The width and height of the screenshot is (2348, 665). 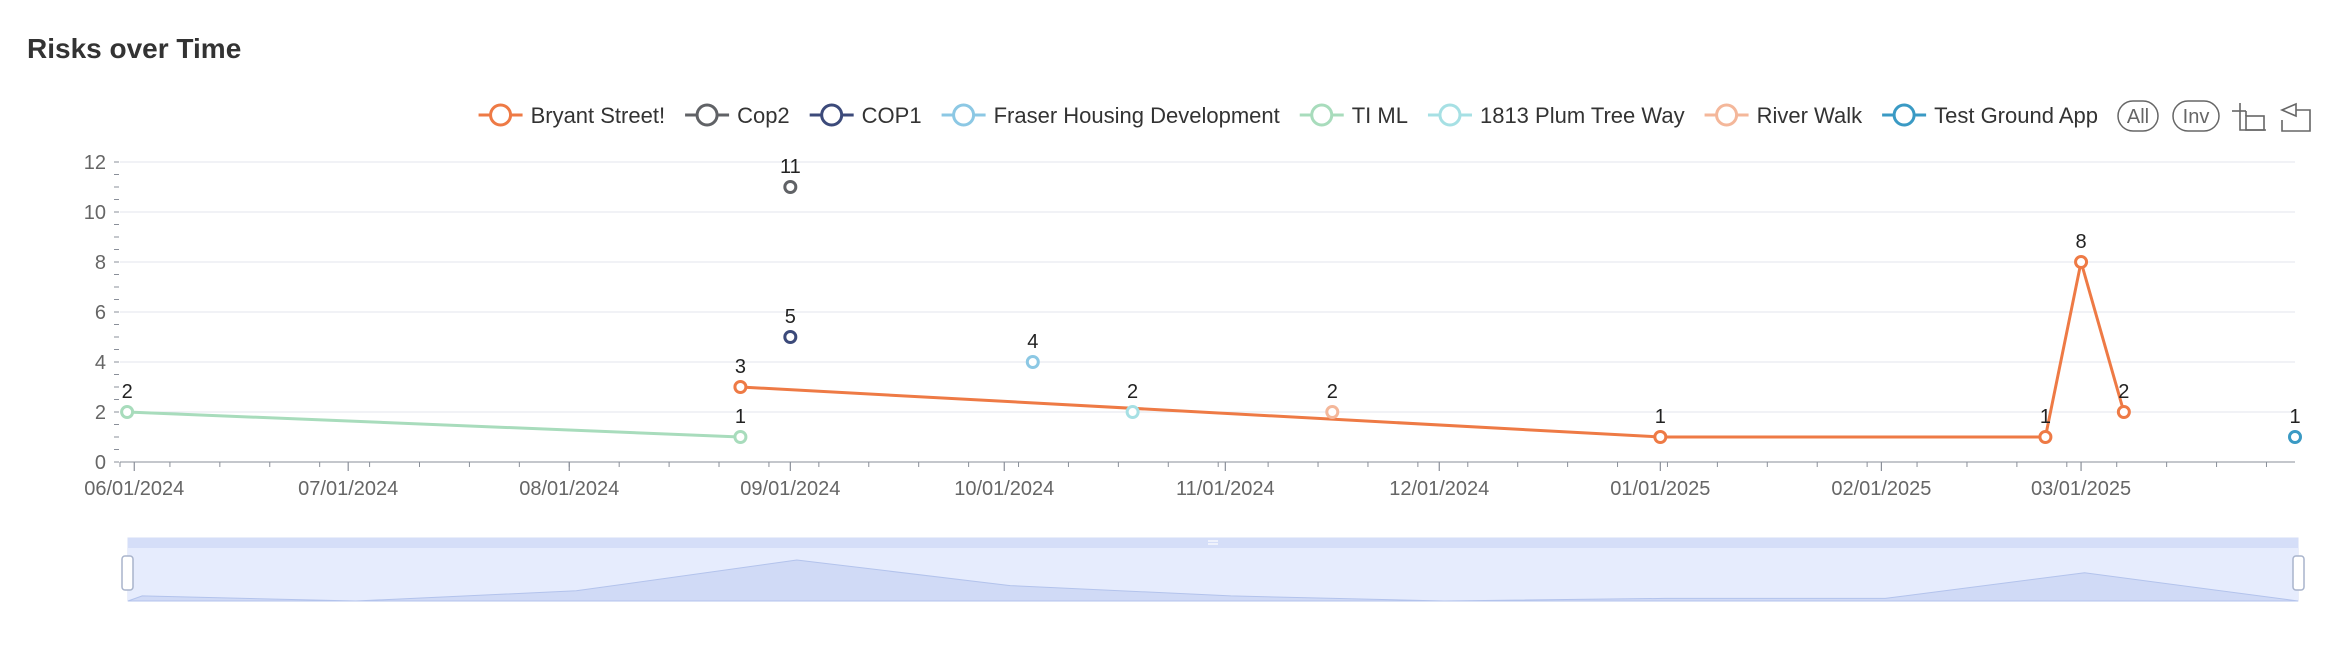 I want to click on legend-label: River Walk, so click(x=1810, y=115).